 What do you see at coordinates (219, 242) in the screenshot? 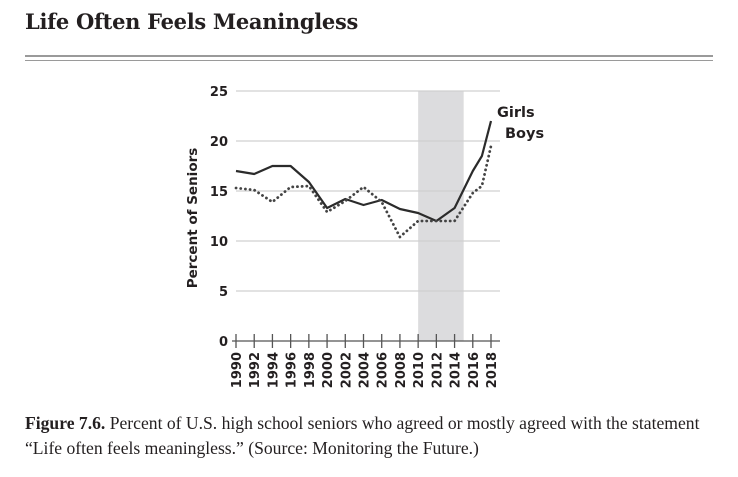
I see `y-tick-label: 10` at bounding box center [219, 242].